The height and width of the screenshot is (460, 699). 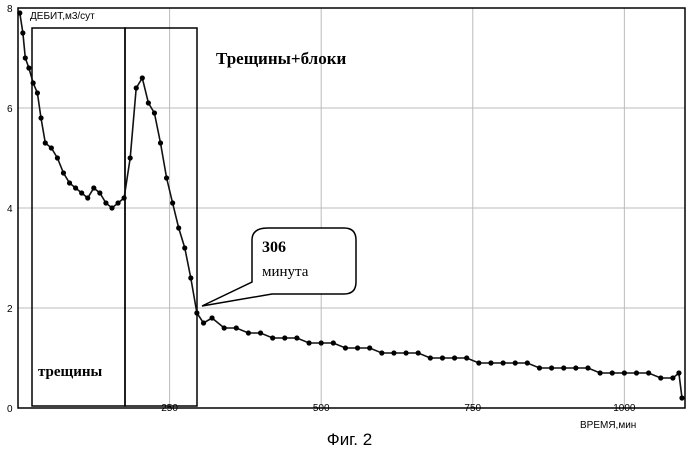 I want to click on figure-caption: Фиг. 2, so click(x=349, y=440).